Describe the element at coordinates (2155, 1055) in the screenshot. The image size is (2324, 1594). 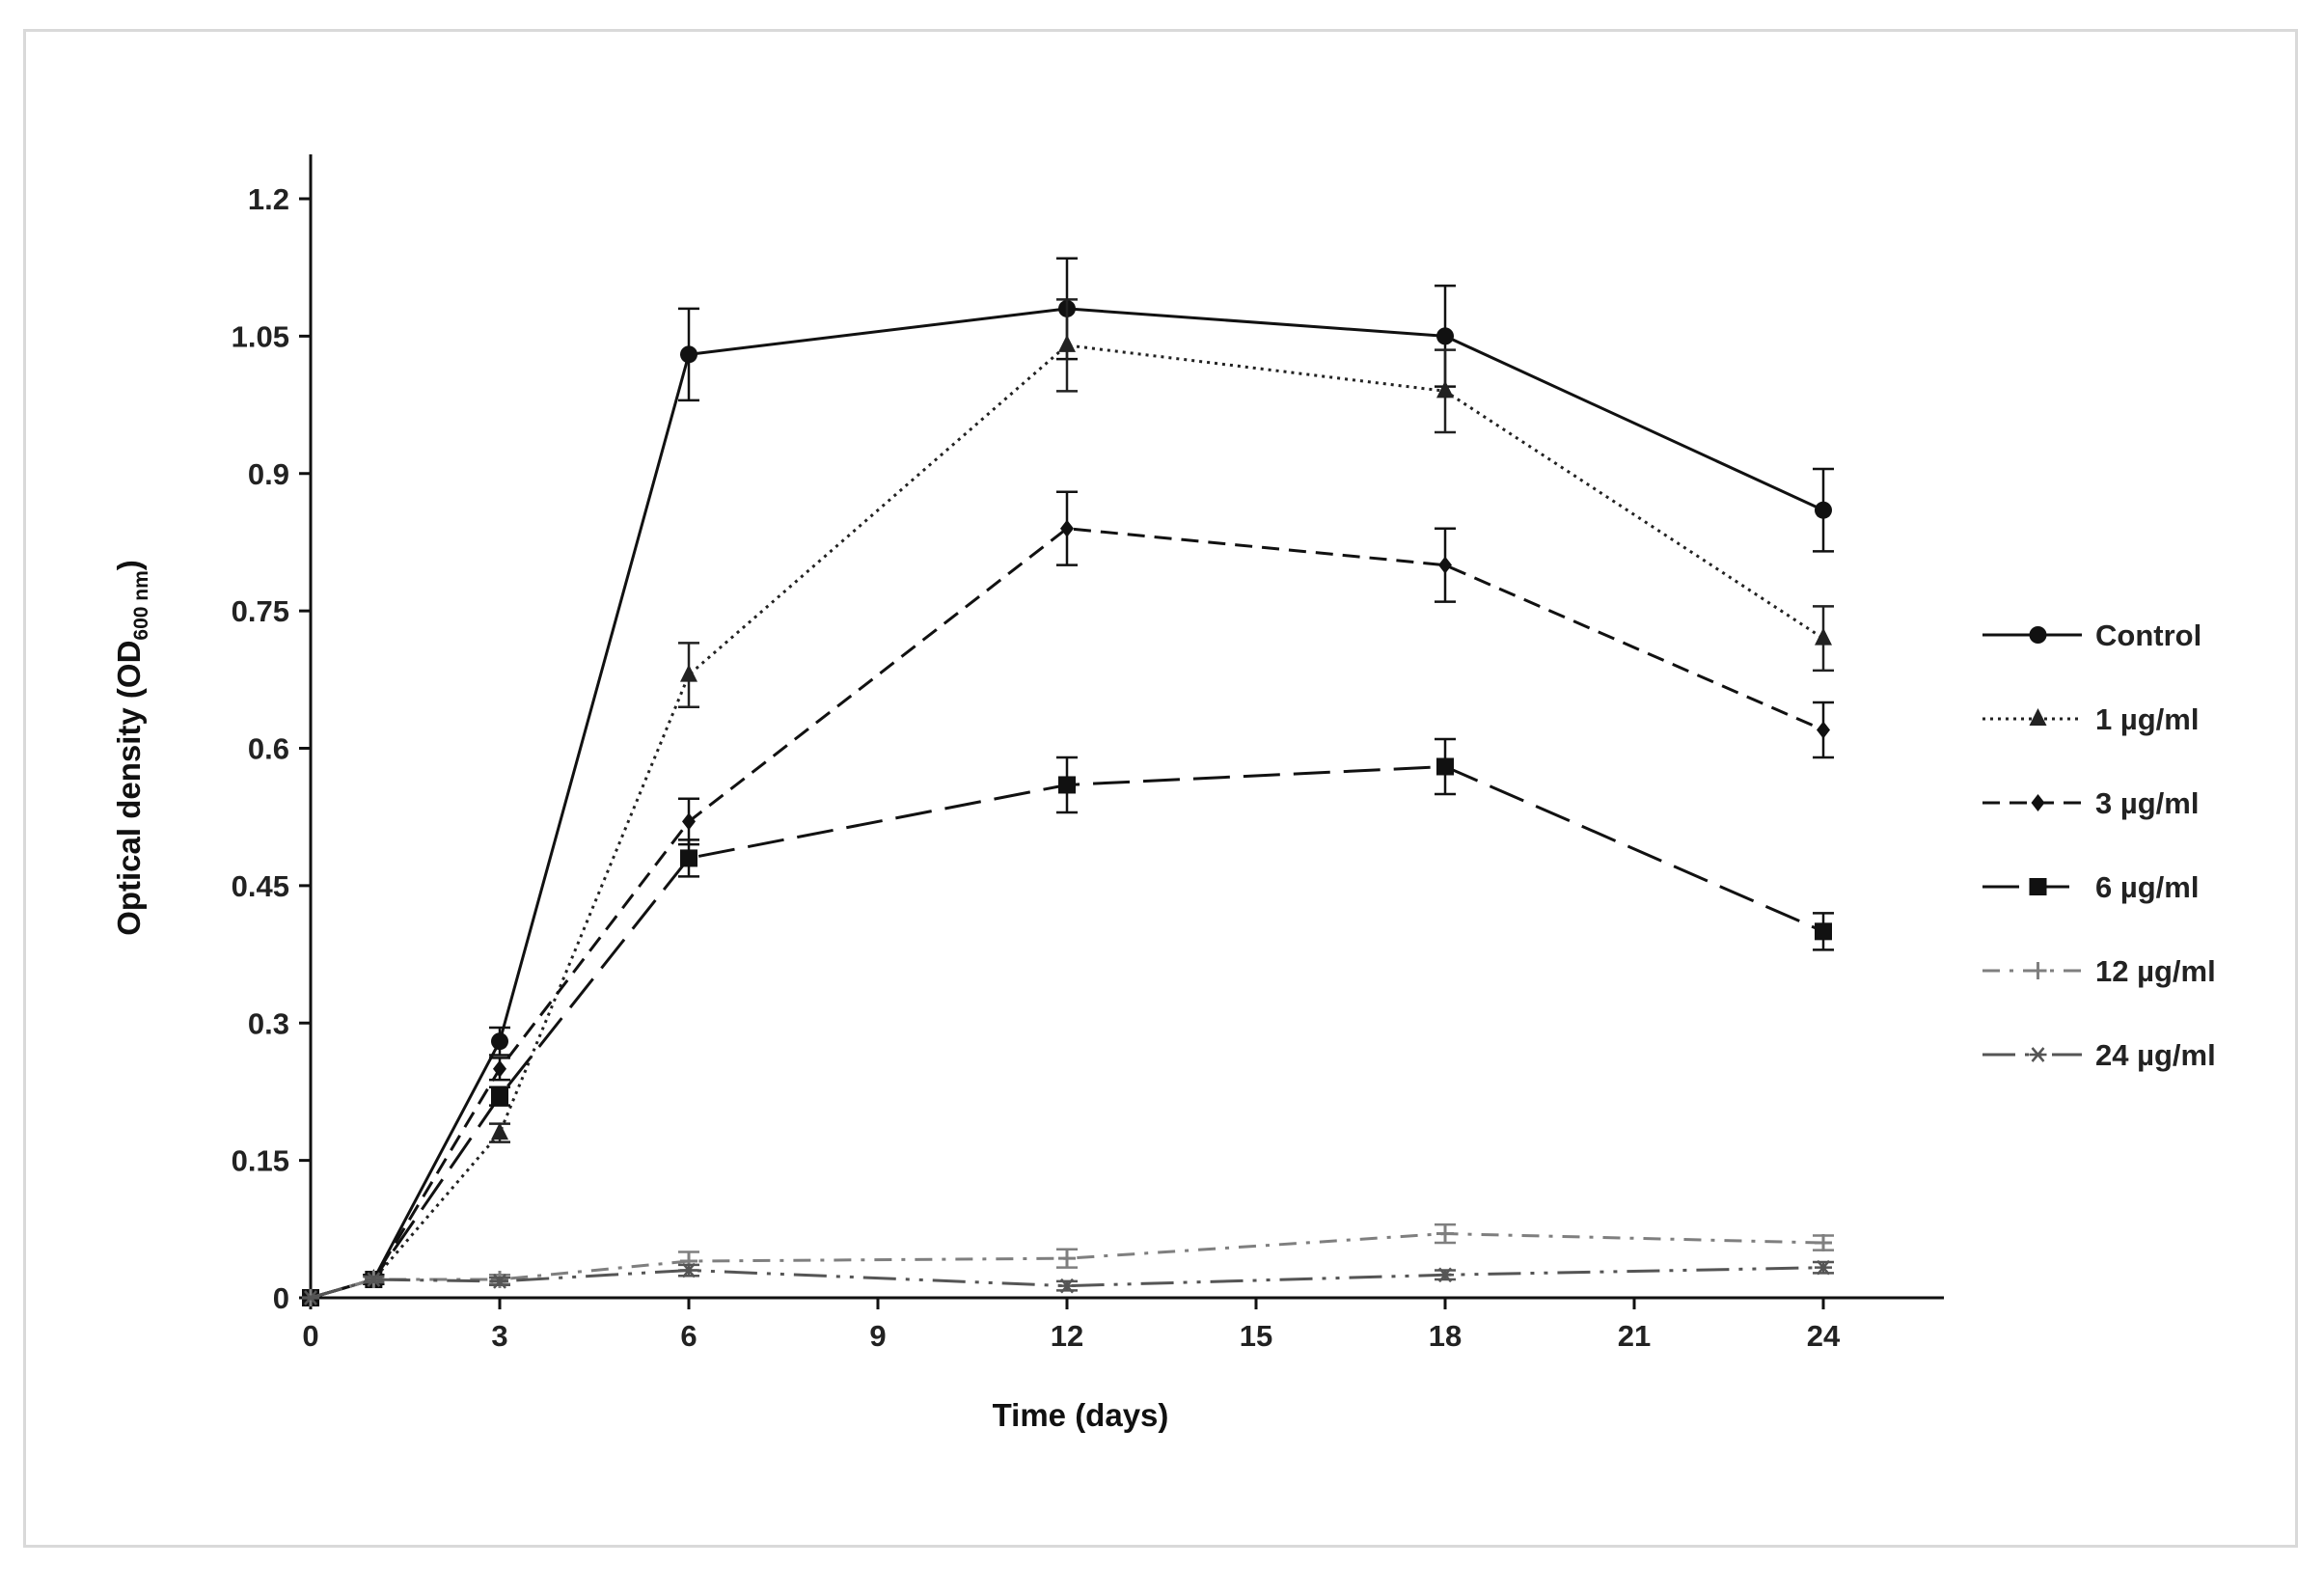
I see `legend-label: 24 µg/ml` at that location.